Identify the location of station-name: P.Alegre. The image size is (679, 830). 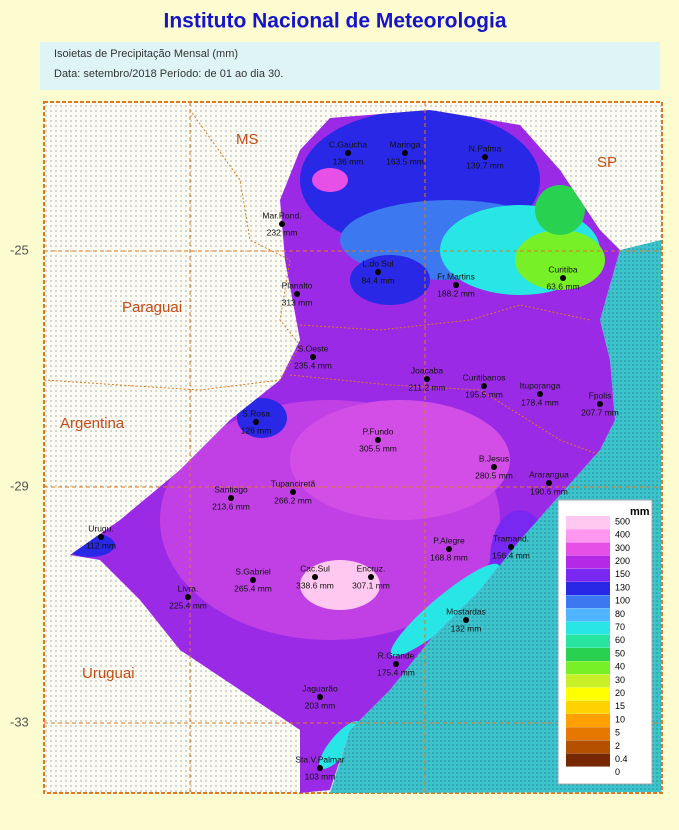
(449, 540).